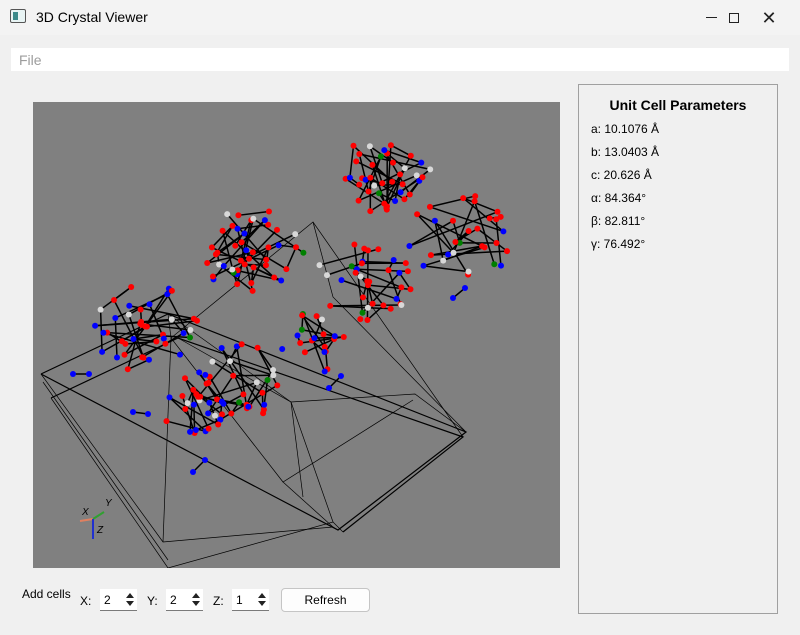 This screenshot has height=635, width=800. What do you see at coordinates (625, 152) in the screenshot?
I see `param-b: b: 13.0403 Å` at bounding box center [625, 152].